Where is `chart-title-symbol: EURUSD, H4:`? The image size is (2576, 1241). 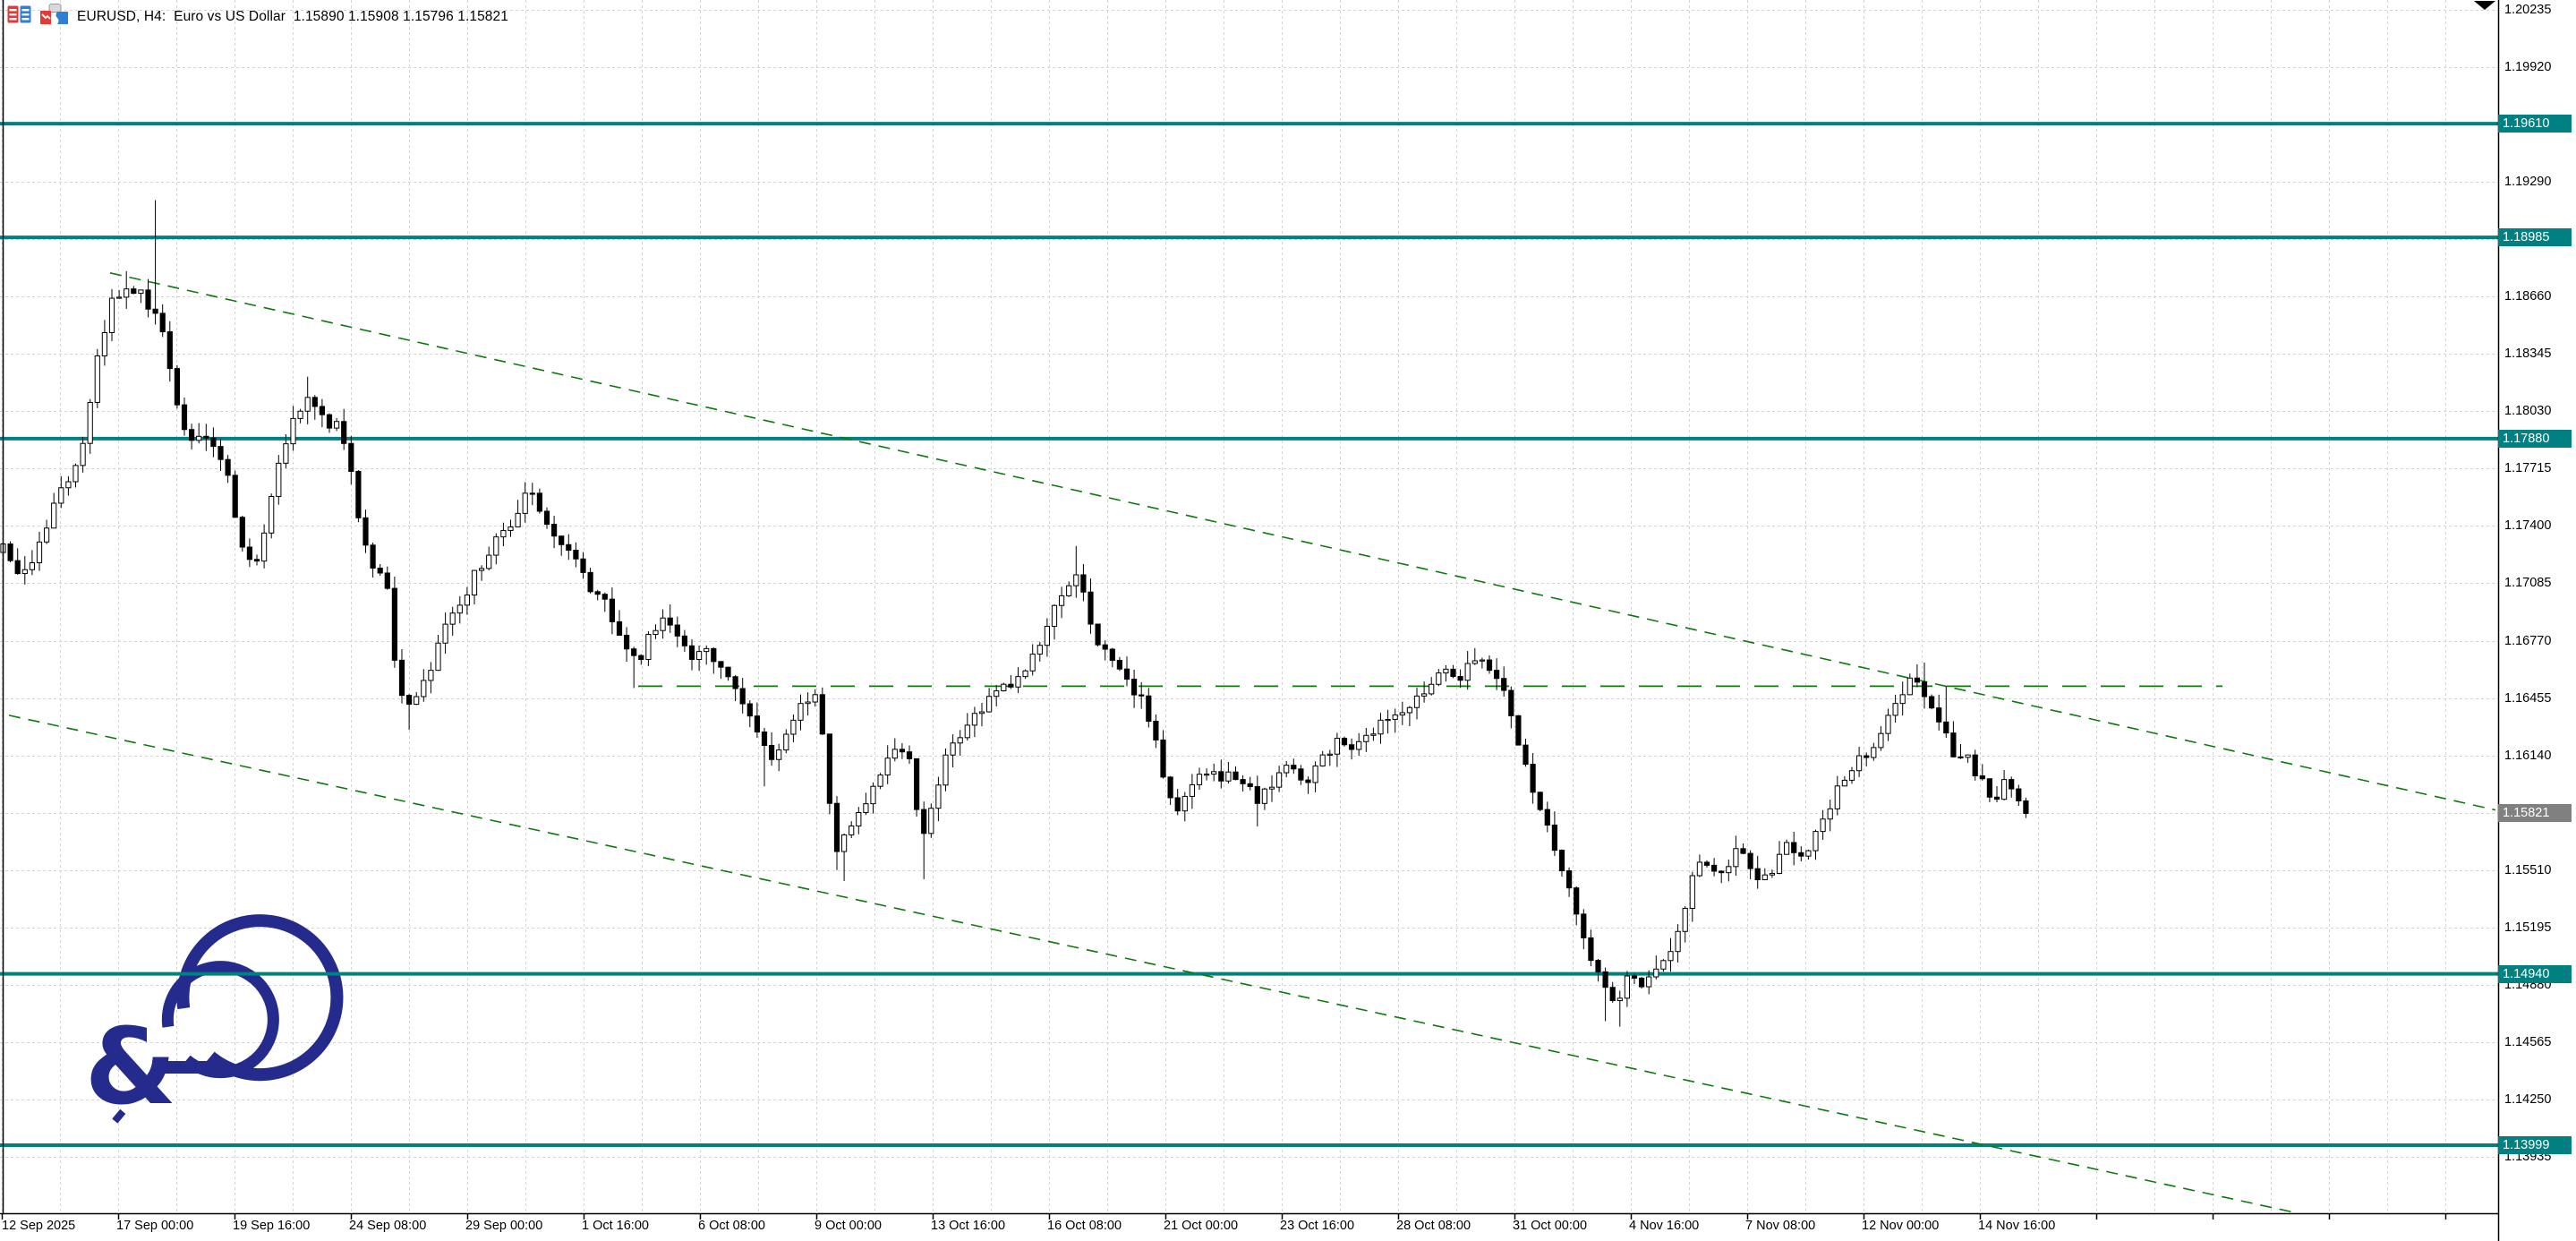 chart-title-symbol: EURUSD, H4: is located at coordinates (121, 16).